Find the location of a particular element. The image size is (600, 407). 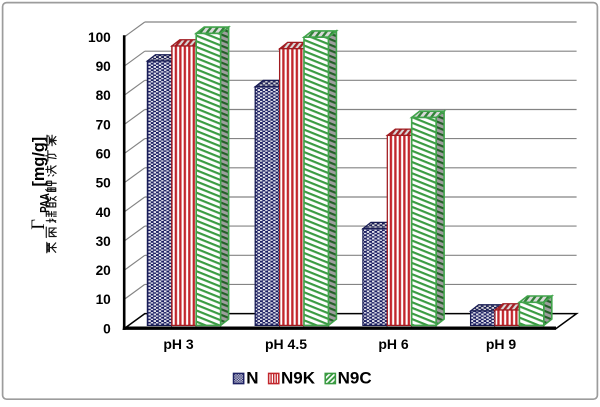

svg-text: 70 is located at coordinates (104, 124).